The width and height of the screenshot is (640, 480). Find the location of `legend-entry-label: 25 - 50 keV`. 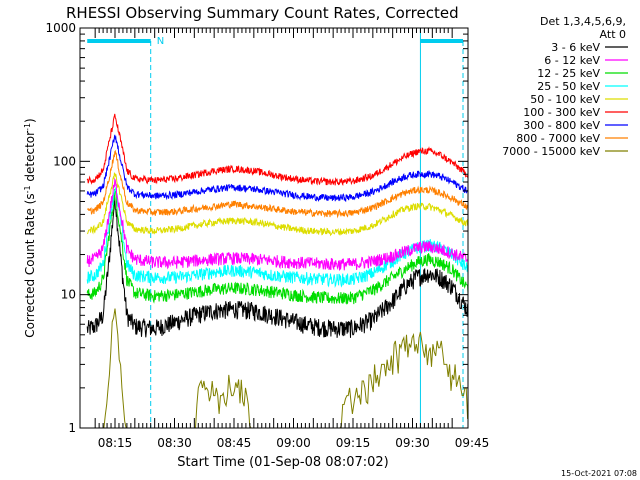

legend-entry-label: 25 - 50 keV is located at coordinates (568, 86).